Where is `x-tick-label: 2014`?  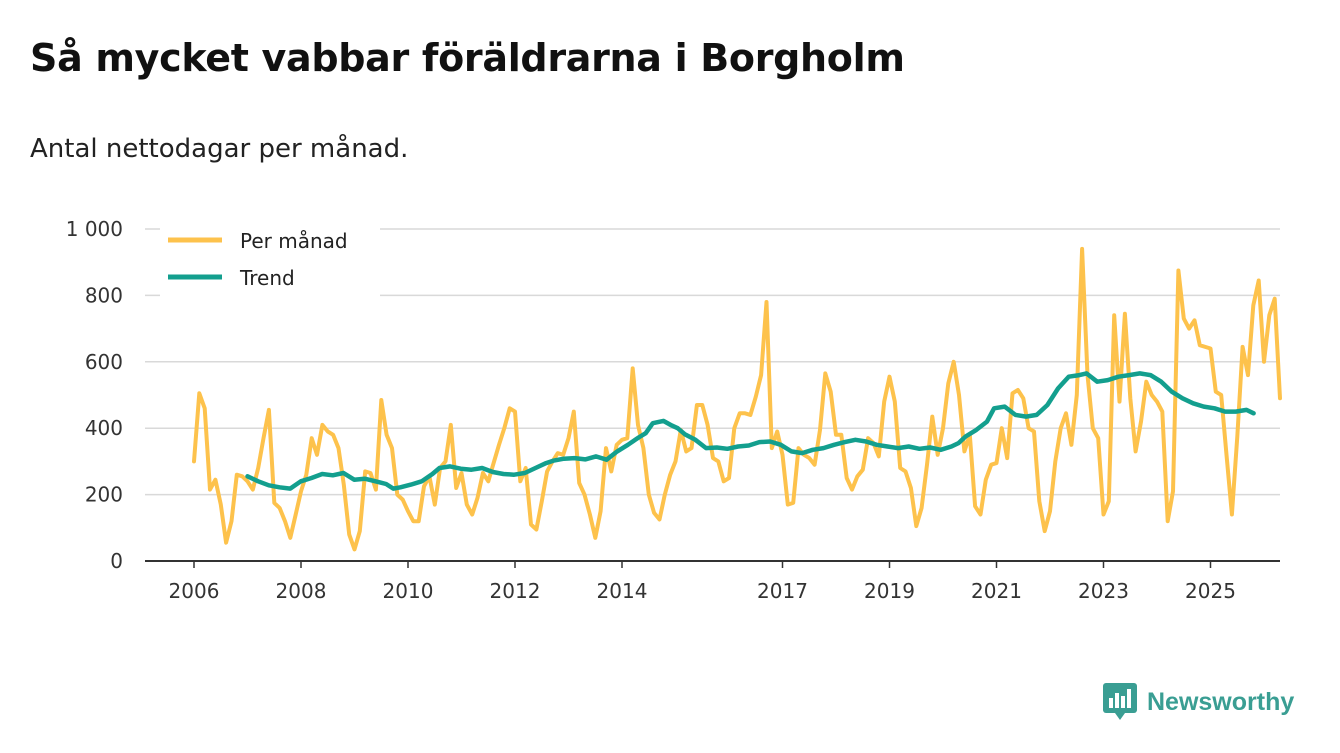
x-tick-label: 2014 is located at coordinates (622, 591).